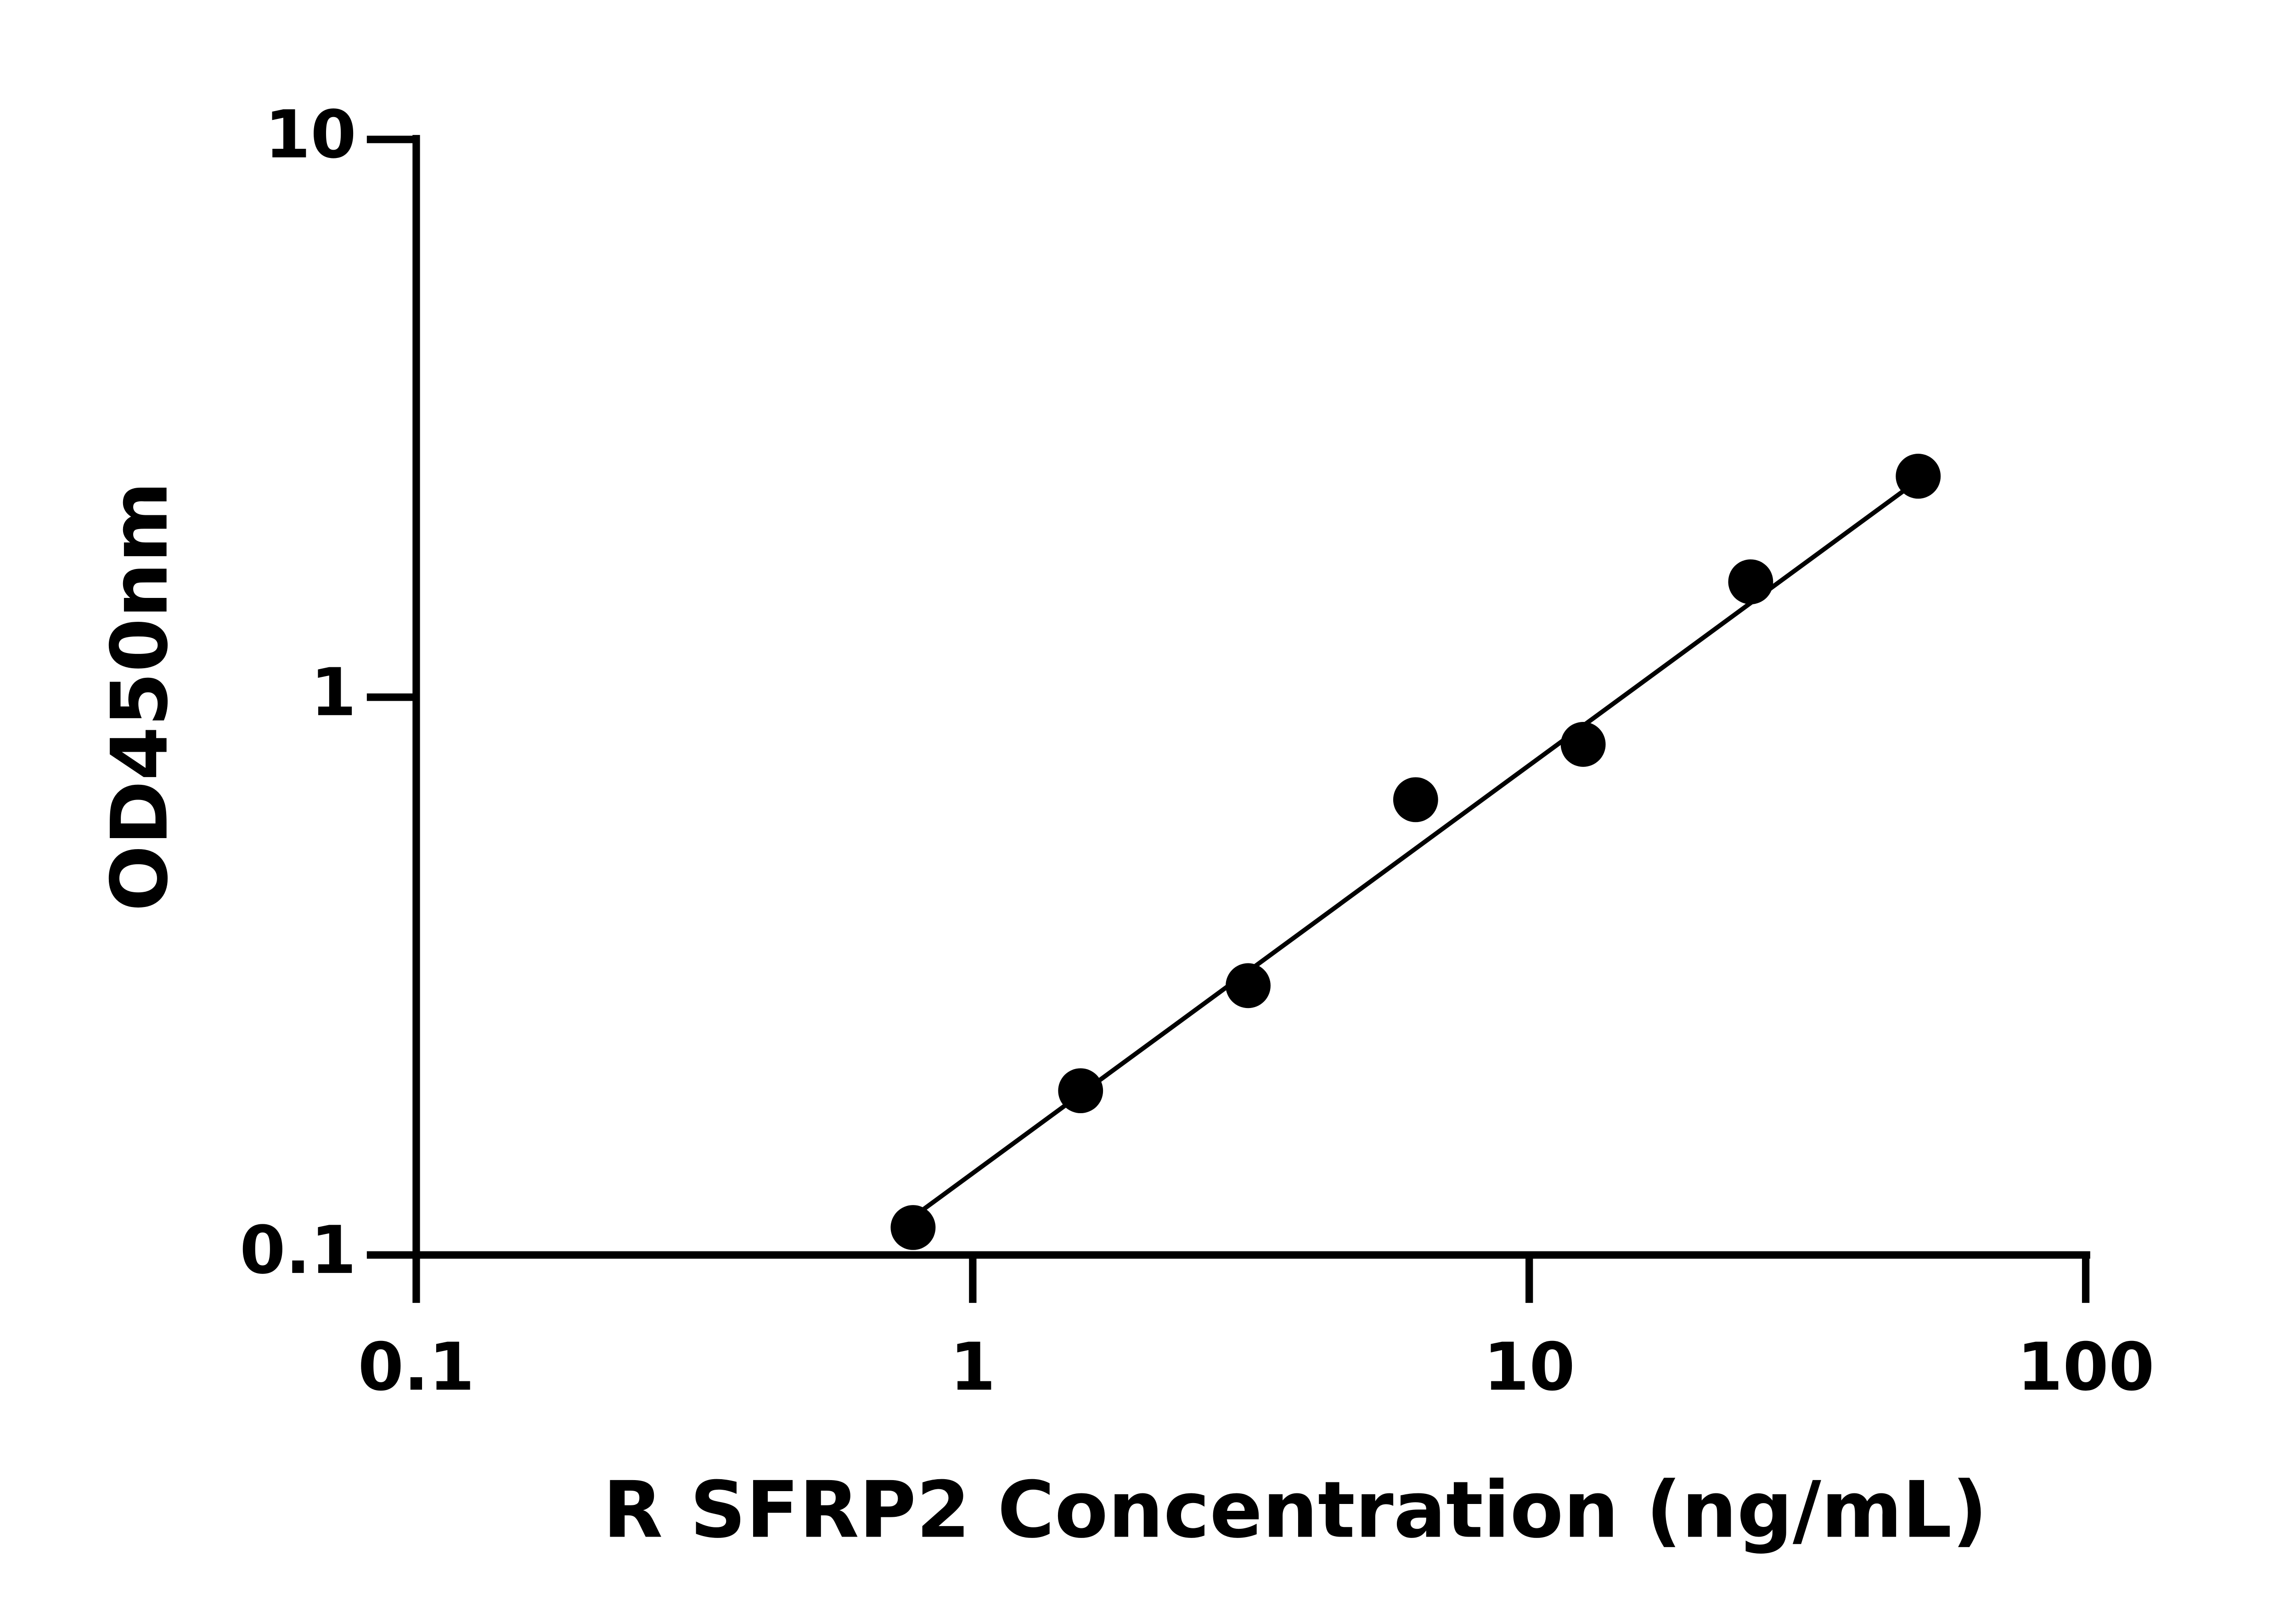  Describe the element at coordinates (1295, 1510) in the screenshot. I see `x-axis-label: R SFRP2 Concentration (ng/mL)` at that location.